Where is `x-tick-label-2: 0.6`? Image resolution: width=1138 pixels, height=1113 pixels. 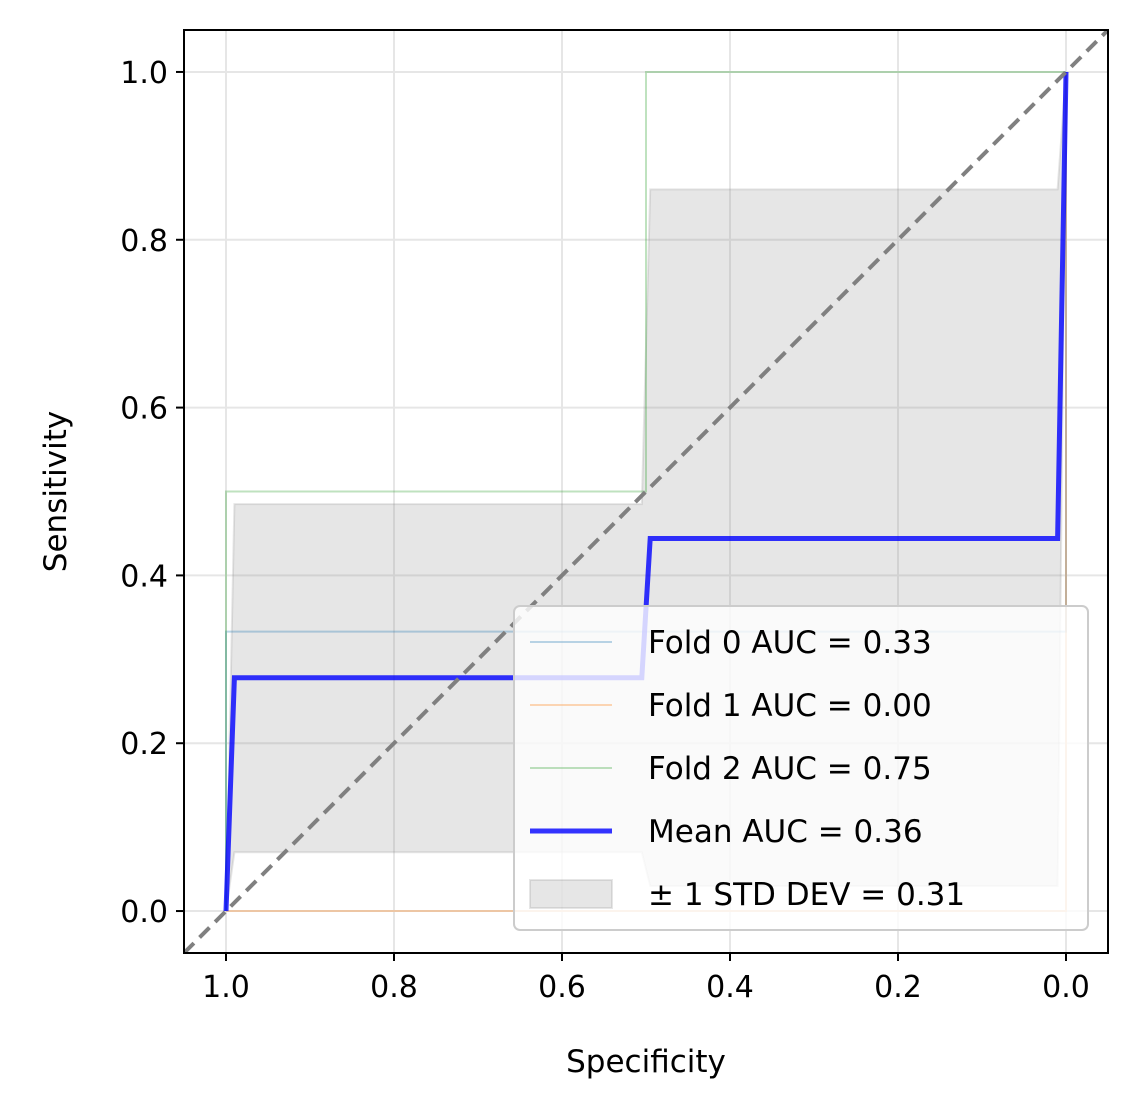 x-tick-label-2: 0.6 is located at coordinates (562, 987).